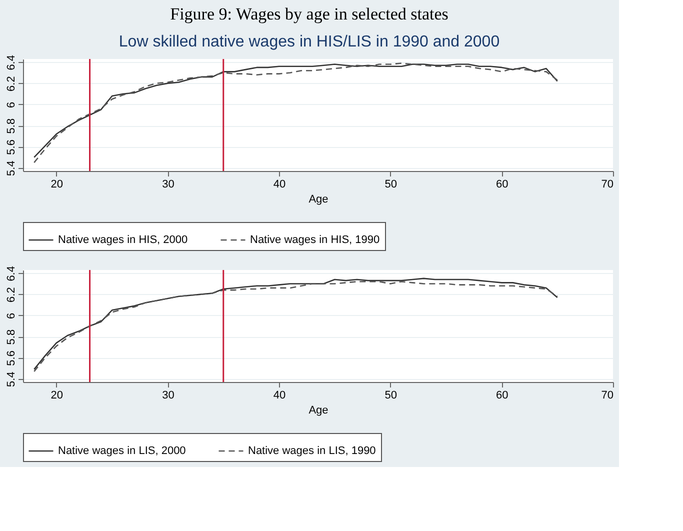 The image size is (683, 531). What do you see at coordinates (123, 240) in the screenshot?
I see `legend-label: Native wages in HIS, 2000` at bounding box center [123, 240].